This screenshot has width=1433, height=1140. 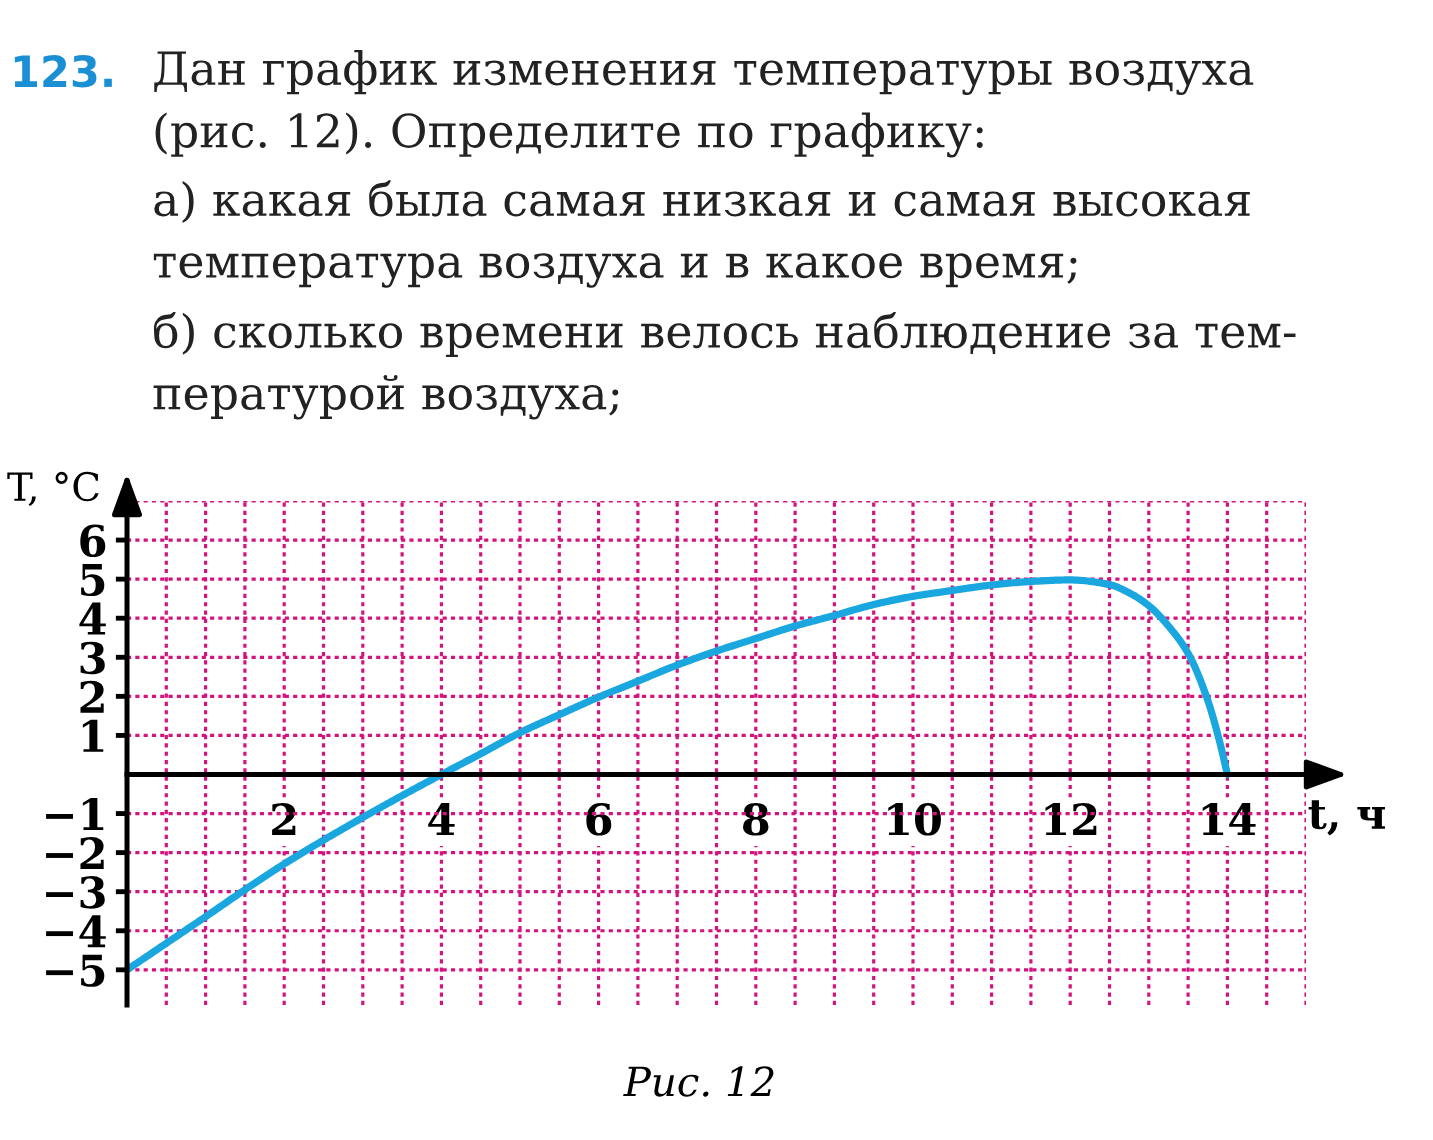 What do you see at coordinates (92, 618) in the screenshot?
I see `y-tick-label: 4` at bounding box center [92, 618].